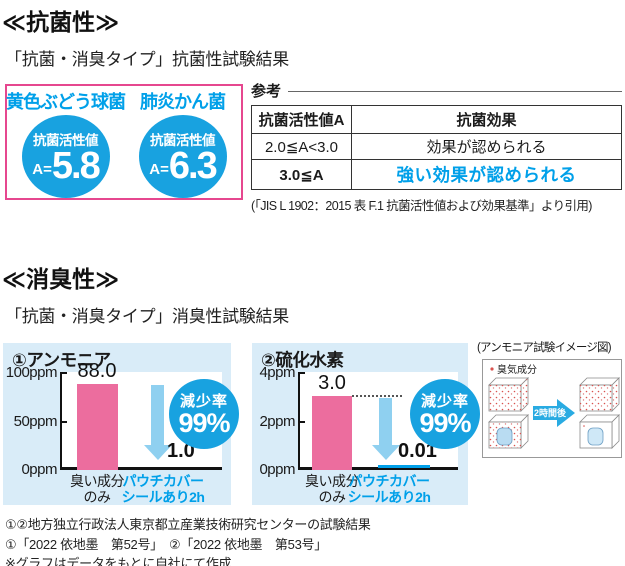 The height and width of the screenshot is (566, 625). What do you see at coordinates (183, 102) in the screenshot?
I see `bacteria-name: 肺炎かん菌` at bounding box center [183, 102].